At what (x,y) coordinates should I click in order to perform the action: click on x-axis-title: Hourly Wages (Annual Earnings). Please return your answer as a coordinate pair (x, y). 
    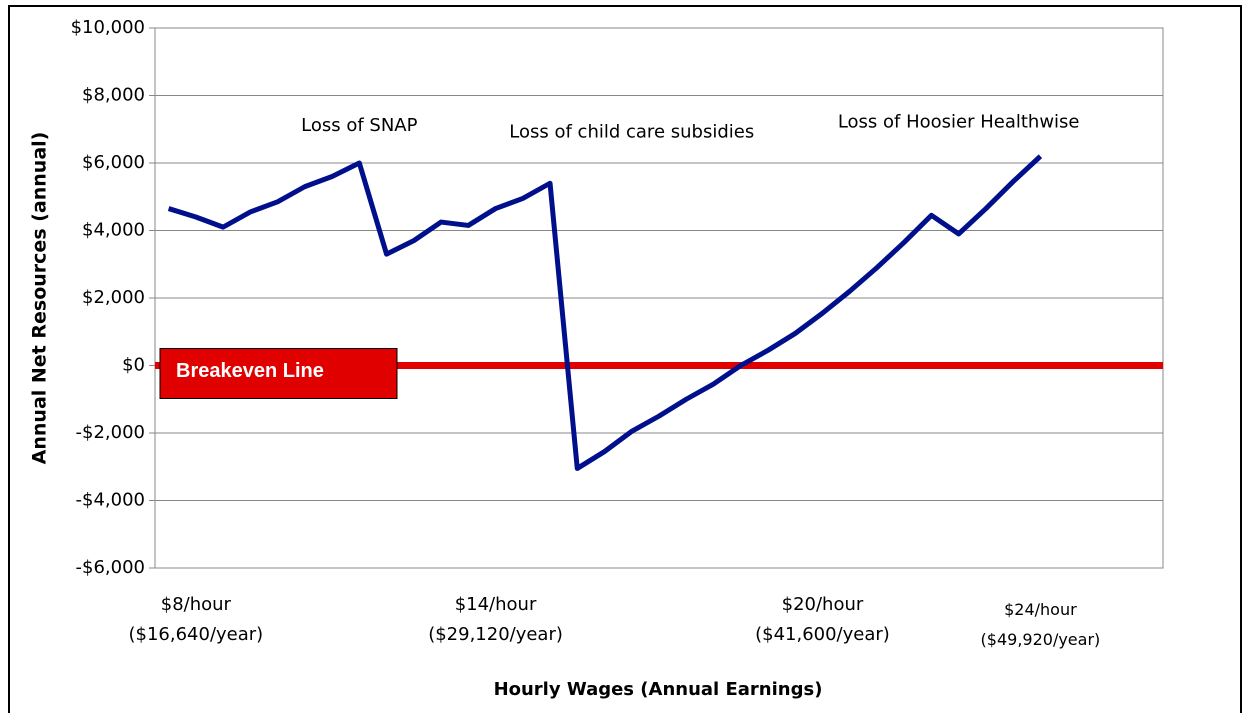
    Looking at the image, I should click on (658, 689).